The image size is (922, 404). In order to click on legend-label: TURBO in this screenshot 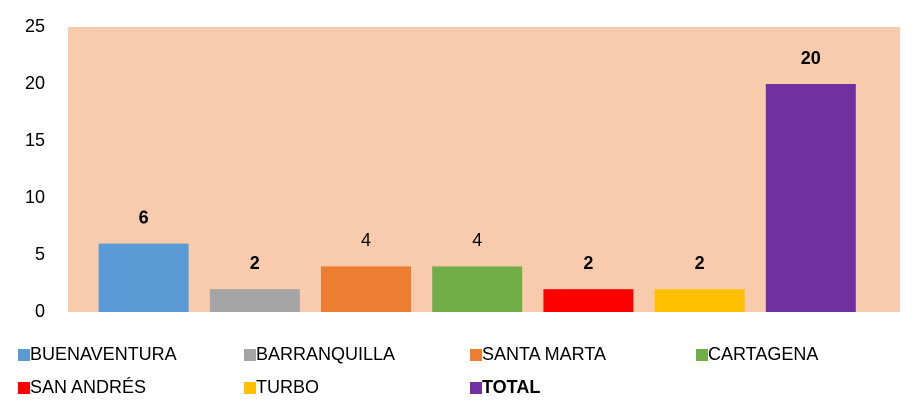, I will do `click(287, 387)`.